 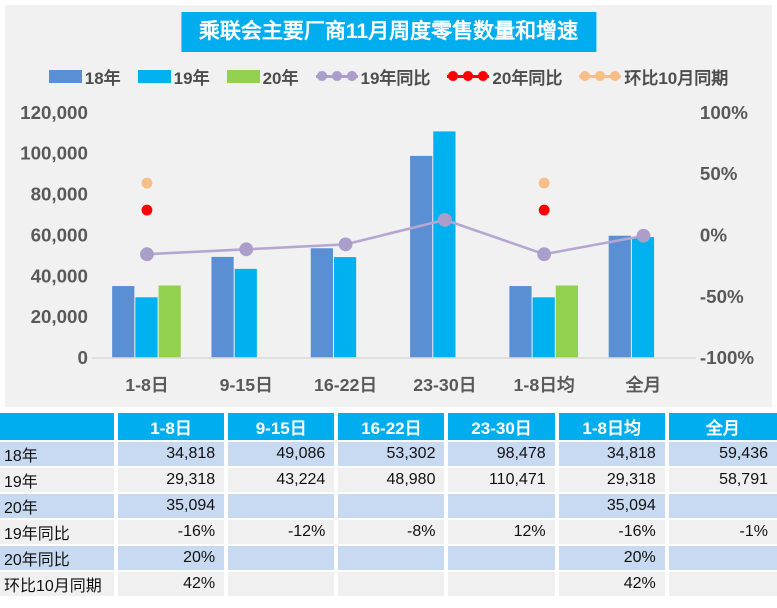 I want to click on y2-axis-tick: 100%, so click(x=724, y=112).